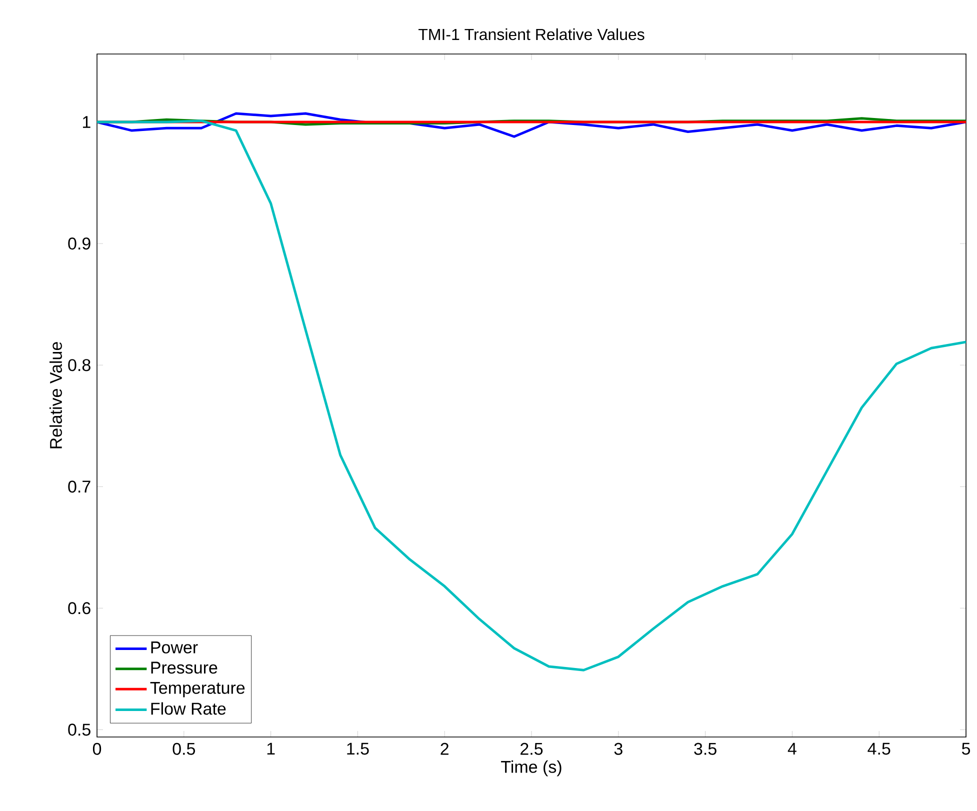  What do you see at coordinates (358, 748) in the screenshot?
I see `x-tick-label: 1.5` at bounding box center [358, 748].